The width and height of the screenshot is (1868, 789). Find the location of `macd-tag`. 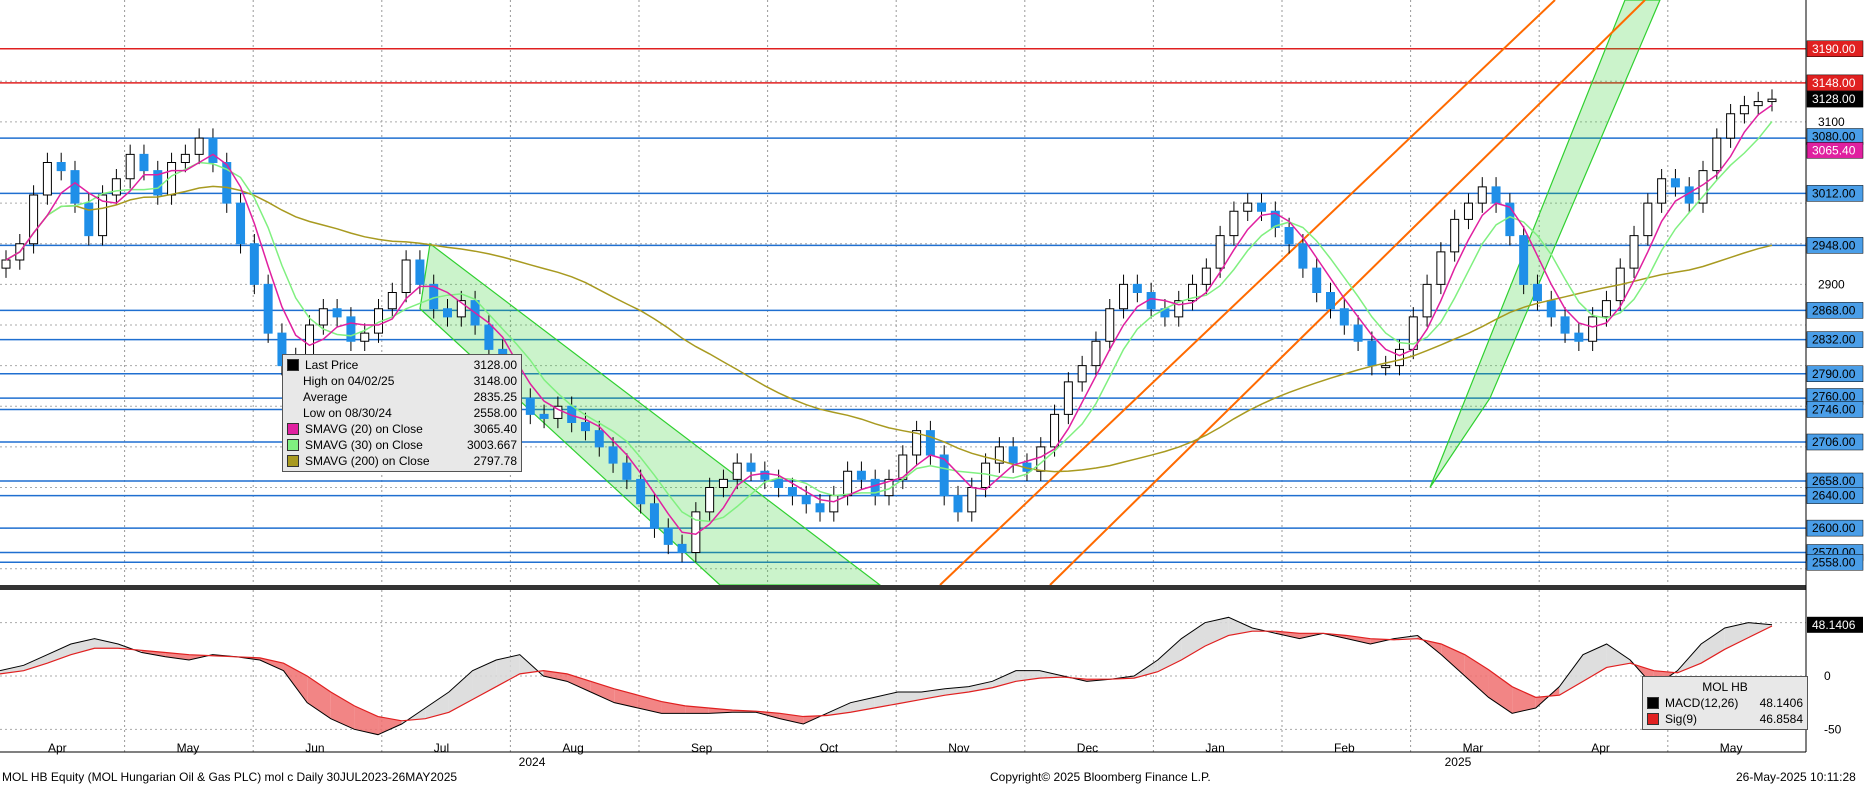

macd-tag is located at coordinates (1835, 624).